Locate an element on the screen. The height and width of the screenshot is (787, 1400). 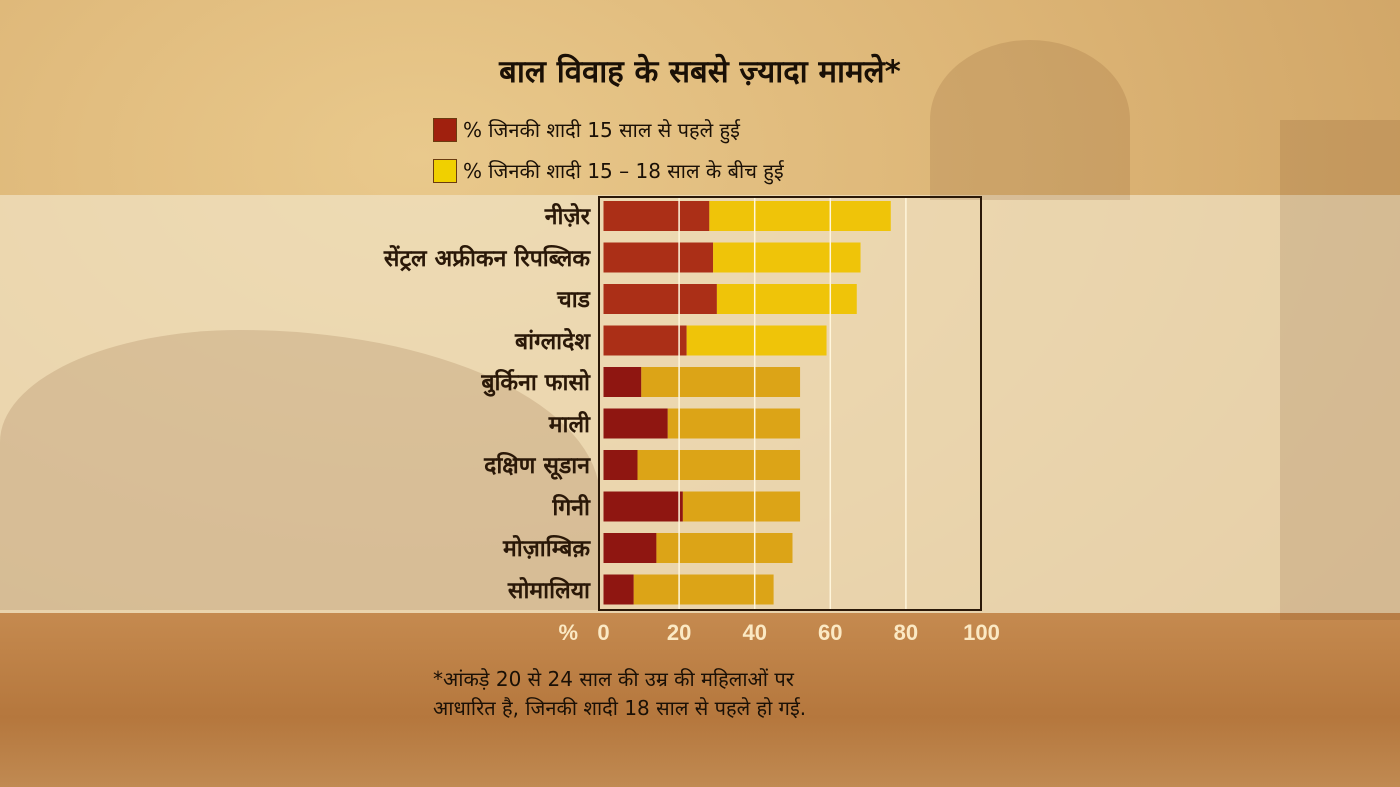
category-label: सोमालिया is located at coordinates (548, 590).